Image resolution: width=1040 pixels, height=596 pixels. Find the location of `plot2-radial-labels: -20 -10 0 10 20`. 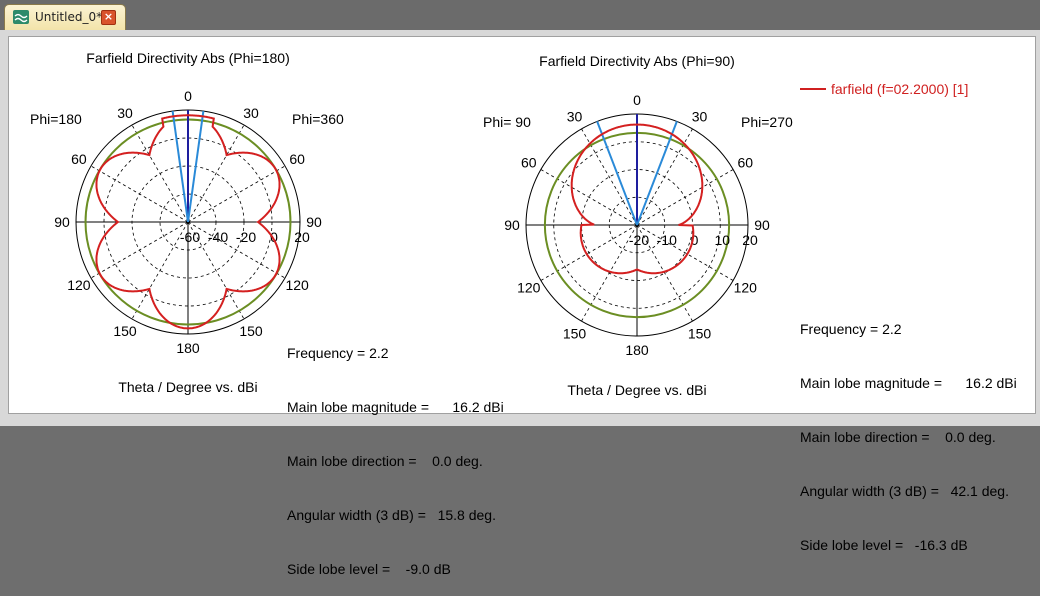

plot2-radial-labels: -20 -10 0 10 20 is located at coordinates (693, 240).